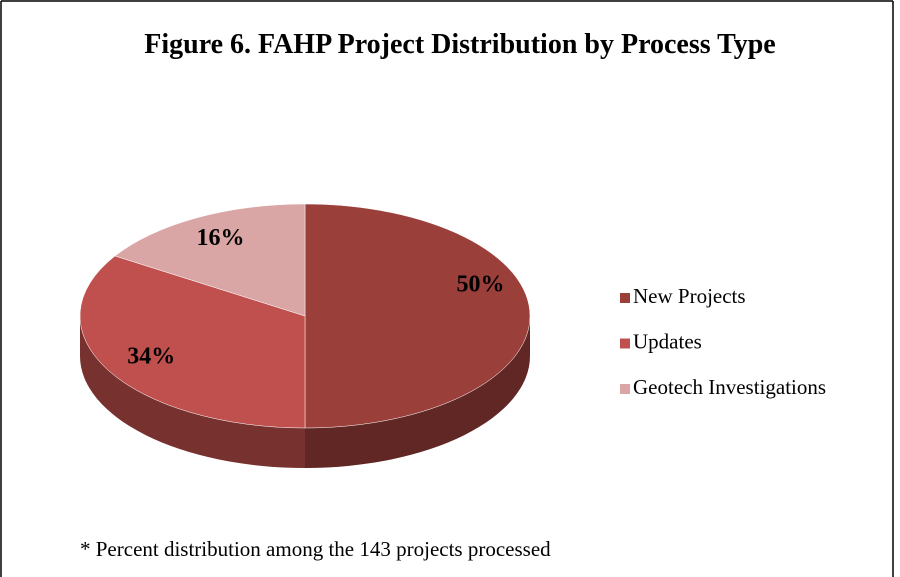  What do you see at coordinates (667, 341) in the screenshot?
I see `legend-label: Updates` at bounding box center [667, 341].